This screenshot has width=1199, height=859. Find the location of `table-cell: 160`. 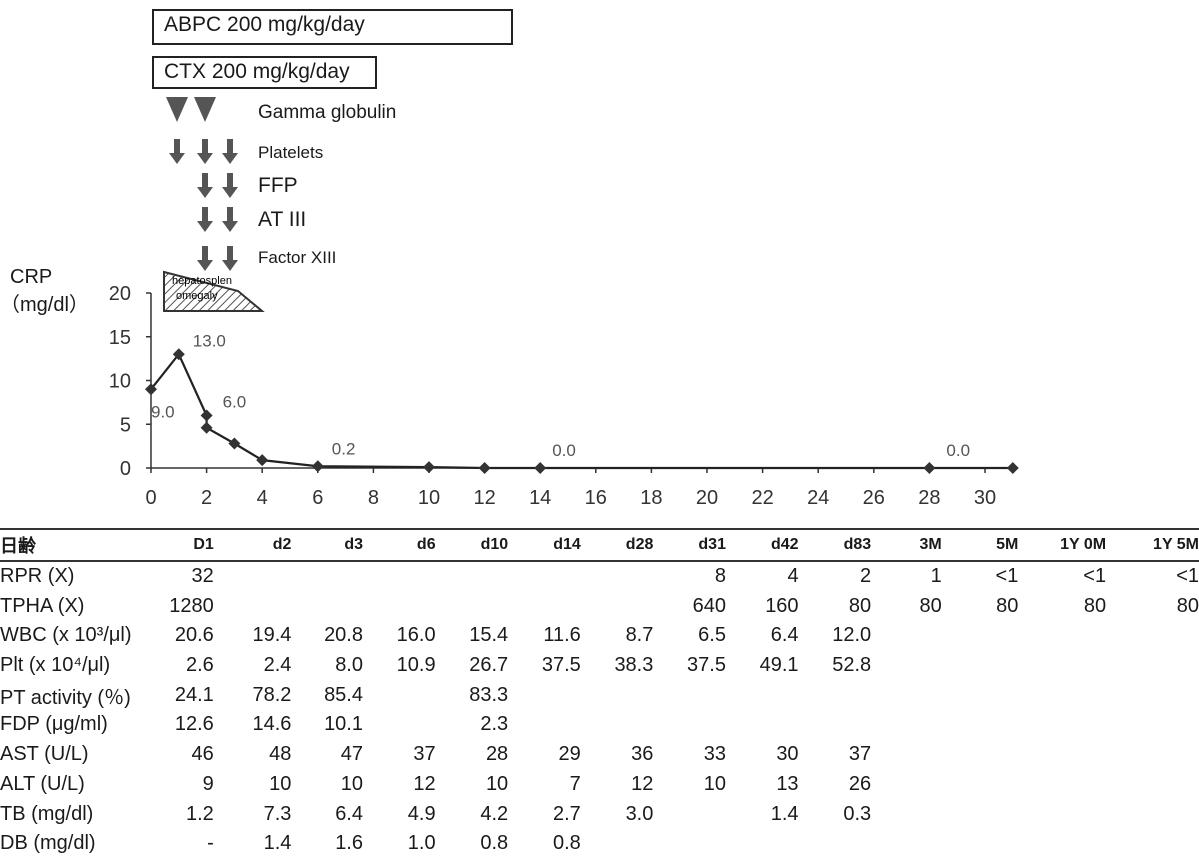

table-cell: 160 is located at coordinates (782, 605).